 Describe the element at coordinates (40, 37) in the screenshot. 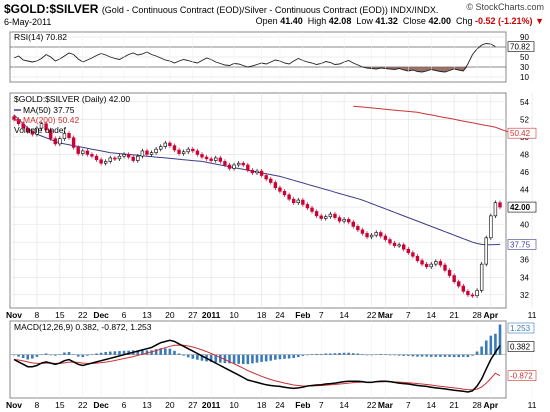

I see `rsi-legend: RSI(14) 70.82` at that location.